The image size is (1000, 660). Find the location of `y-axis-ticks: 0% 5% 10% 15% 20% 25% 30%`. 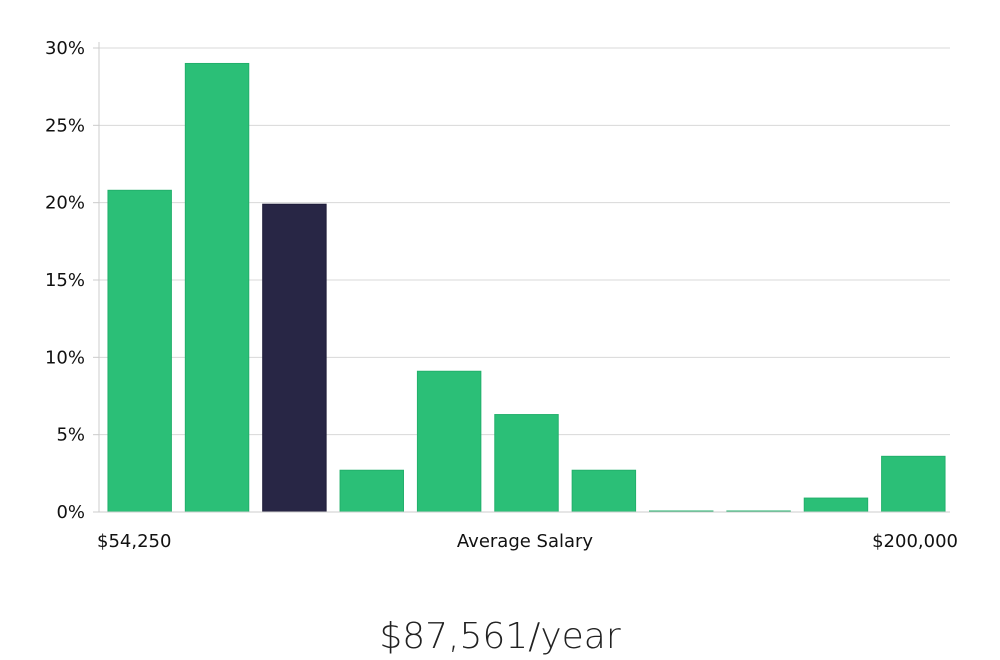

y-axis-ticks: 0% 5% 10% 15% 20% 25% 30% is located at coordinates (72, 280).